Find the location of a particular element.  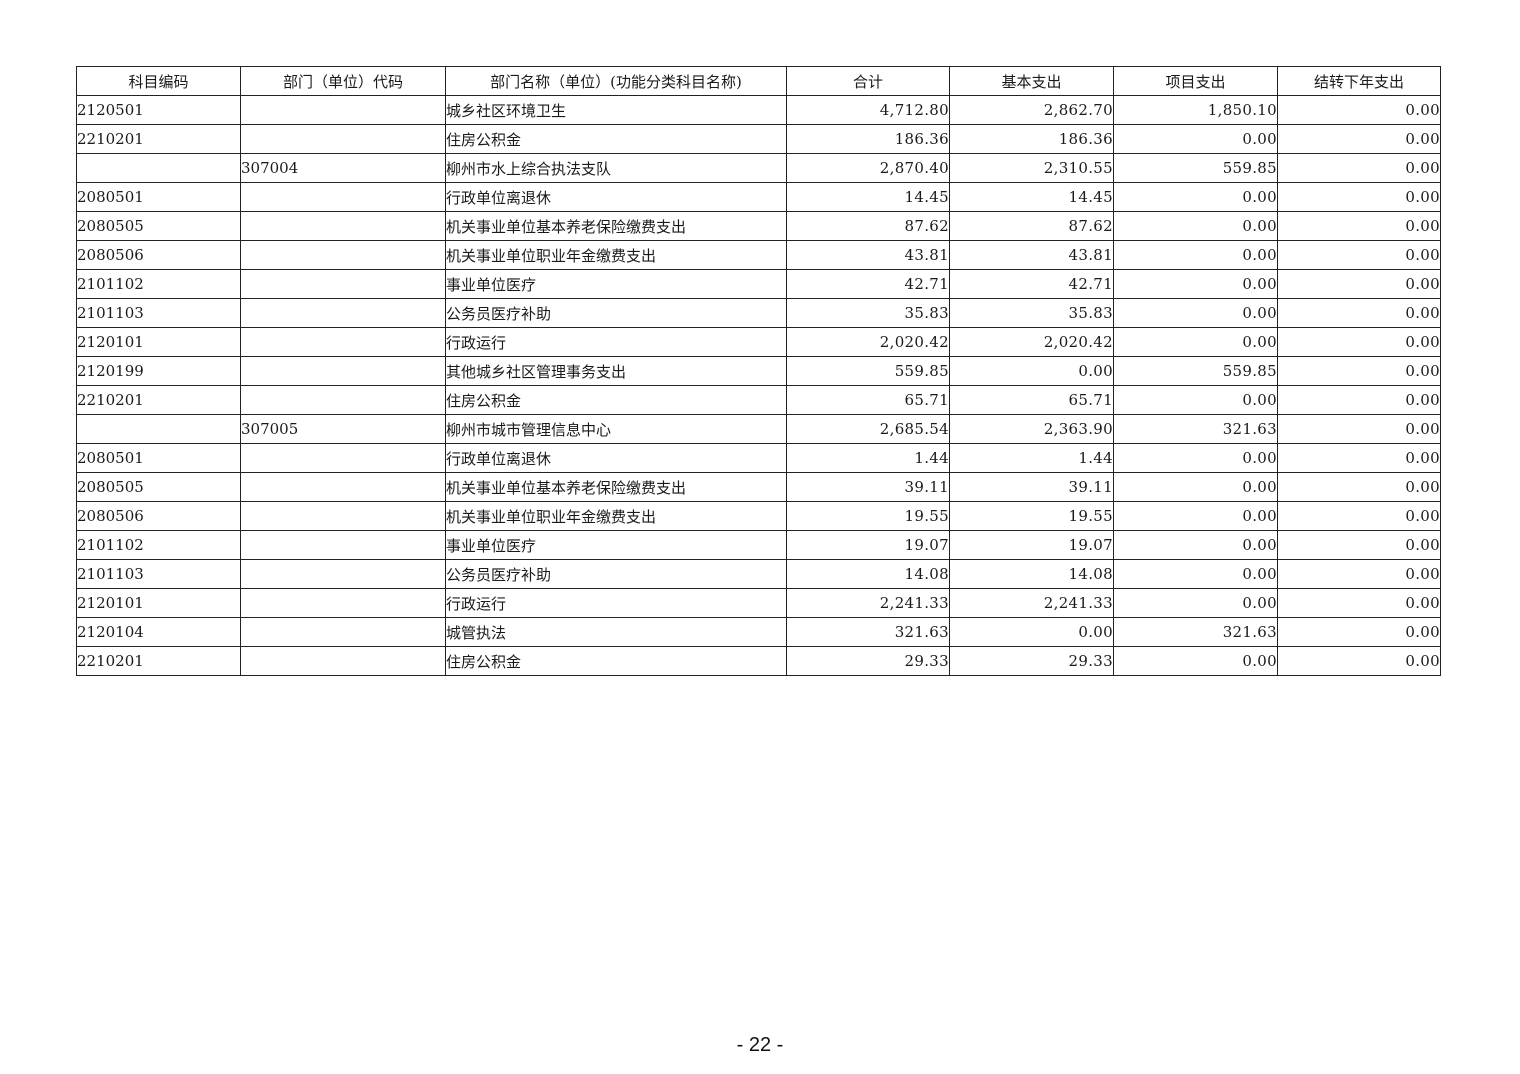

header-carryover-expense: 结转下年支出 is located at coordinates (1359, 81).